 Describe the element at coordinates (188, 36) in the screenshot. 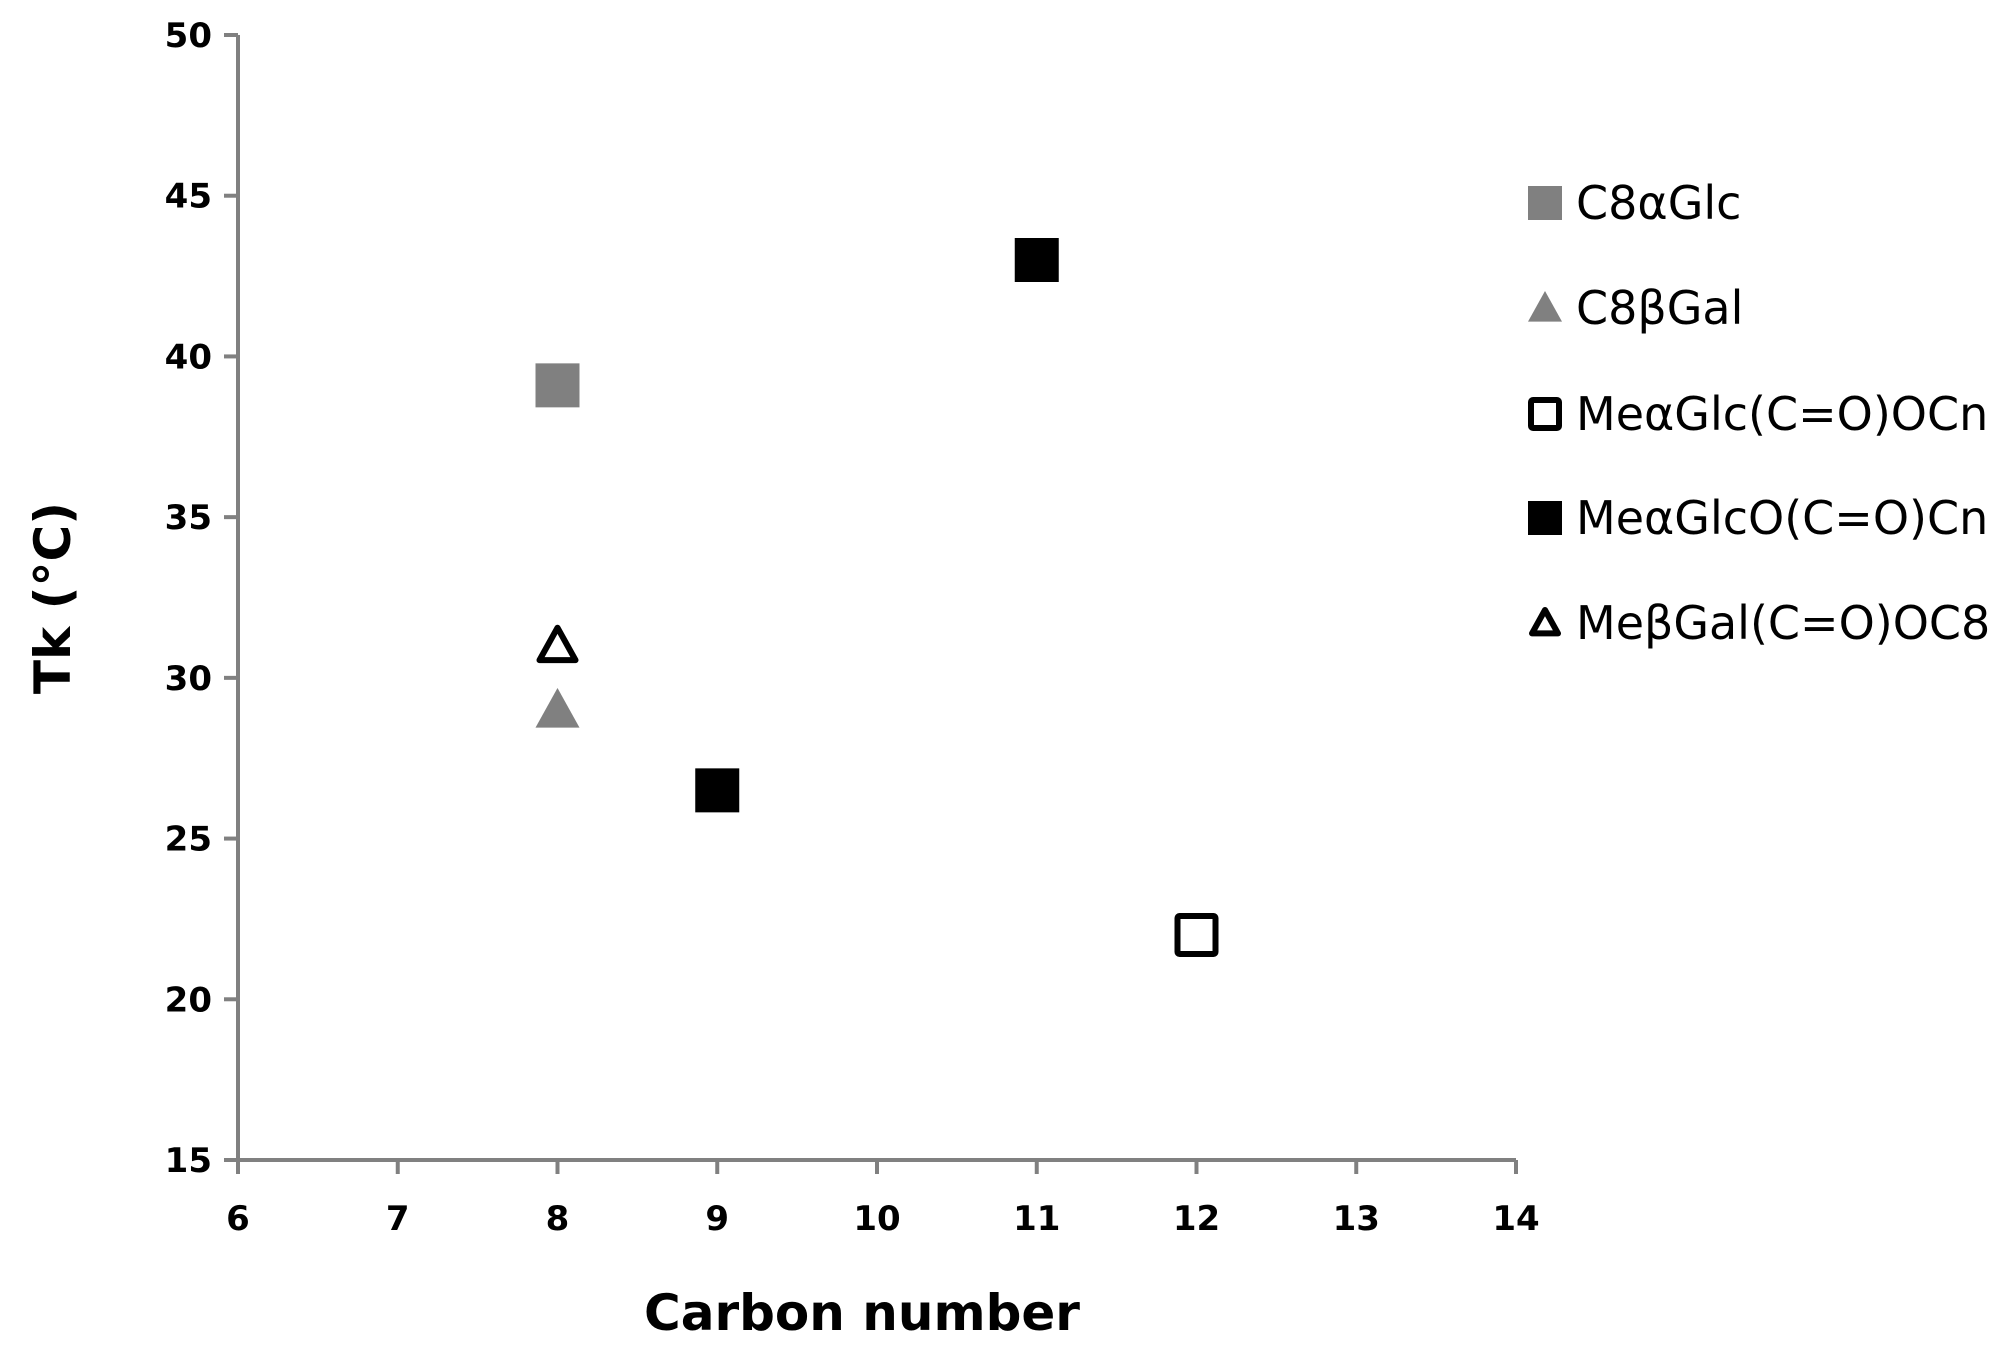

I see `y-tick-label: 50` at that location.